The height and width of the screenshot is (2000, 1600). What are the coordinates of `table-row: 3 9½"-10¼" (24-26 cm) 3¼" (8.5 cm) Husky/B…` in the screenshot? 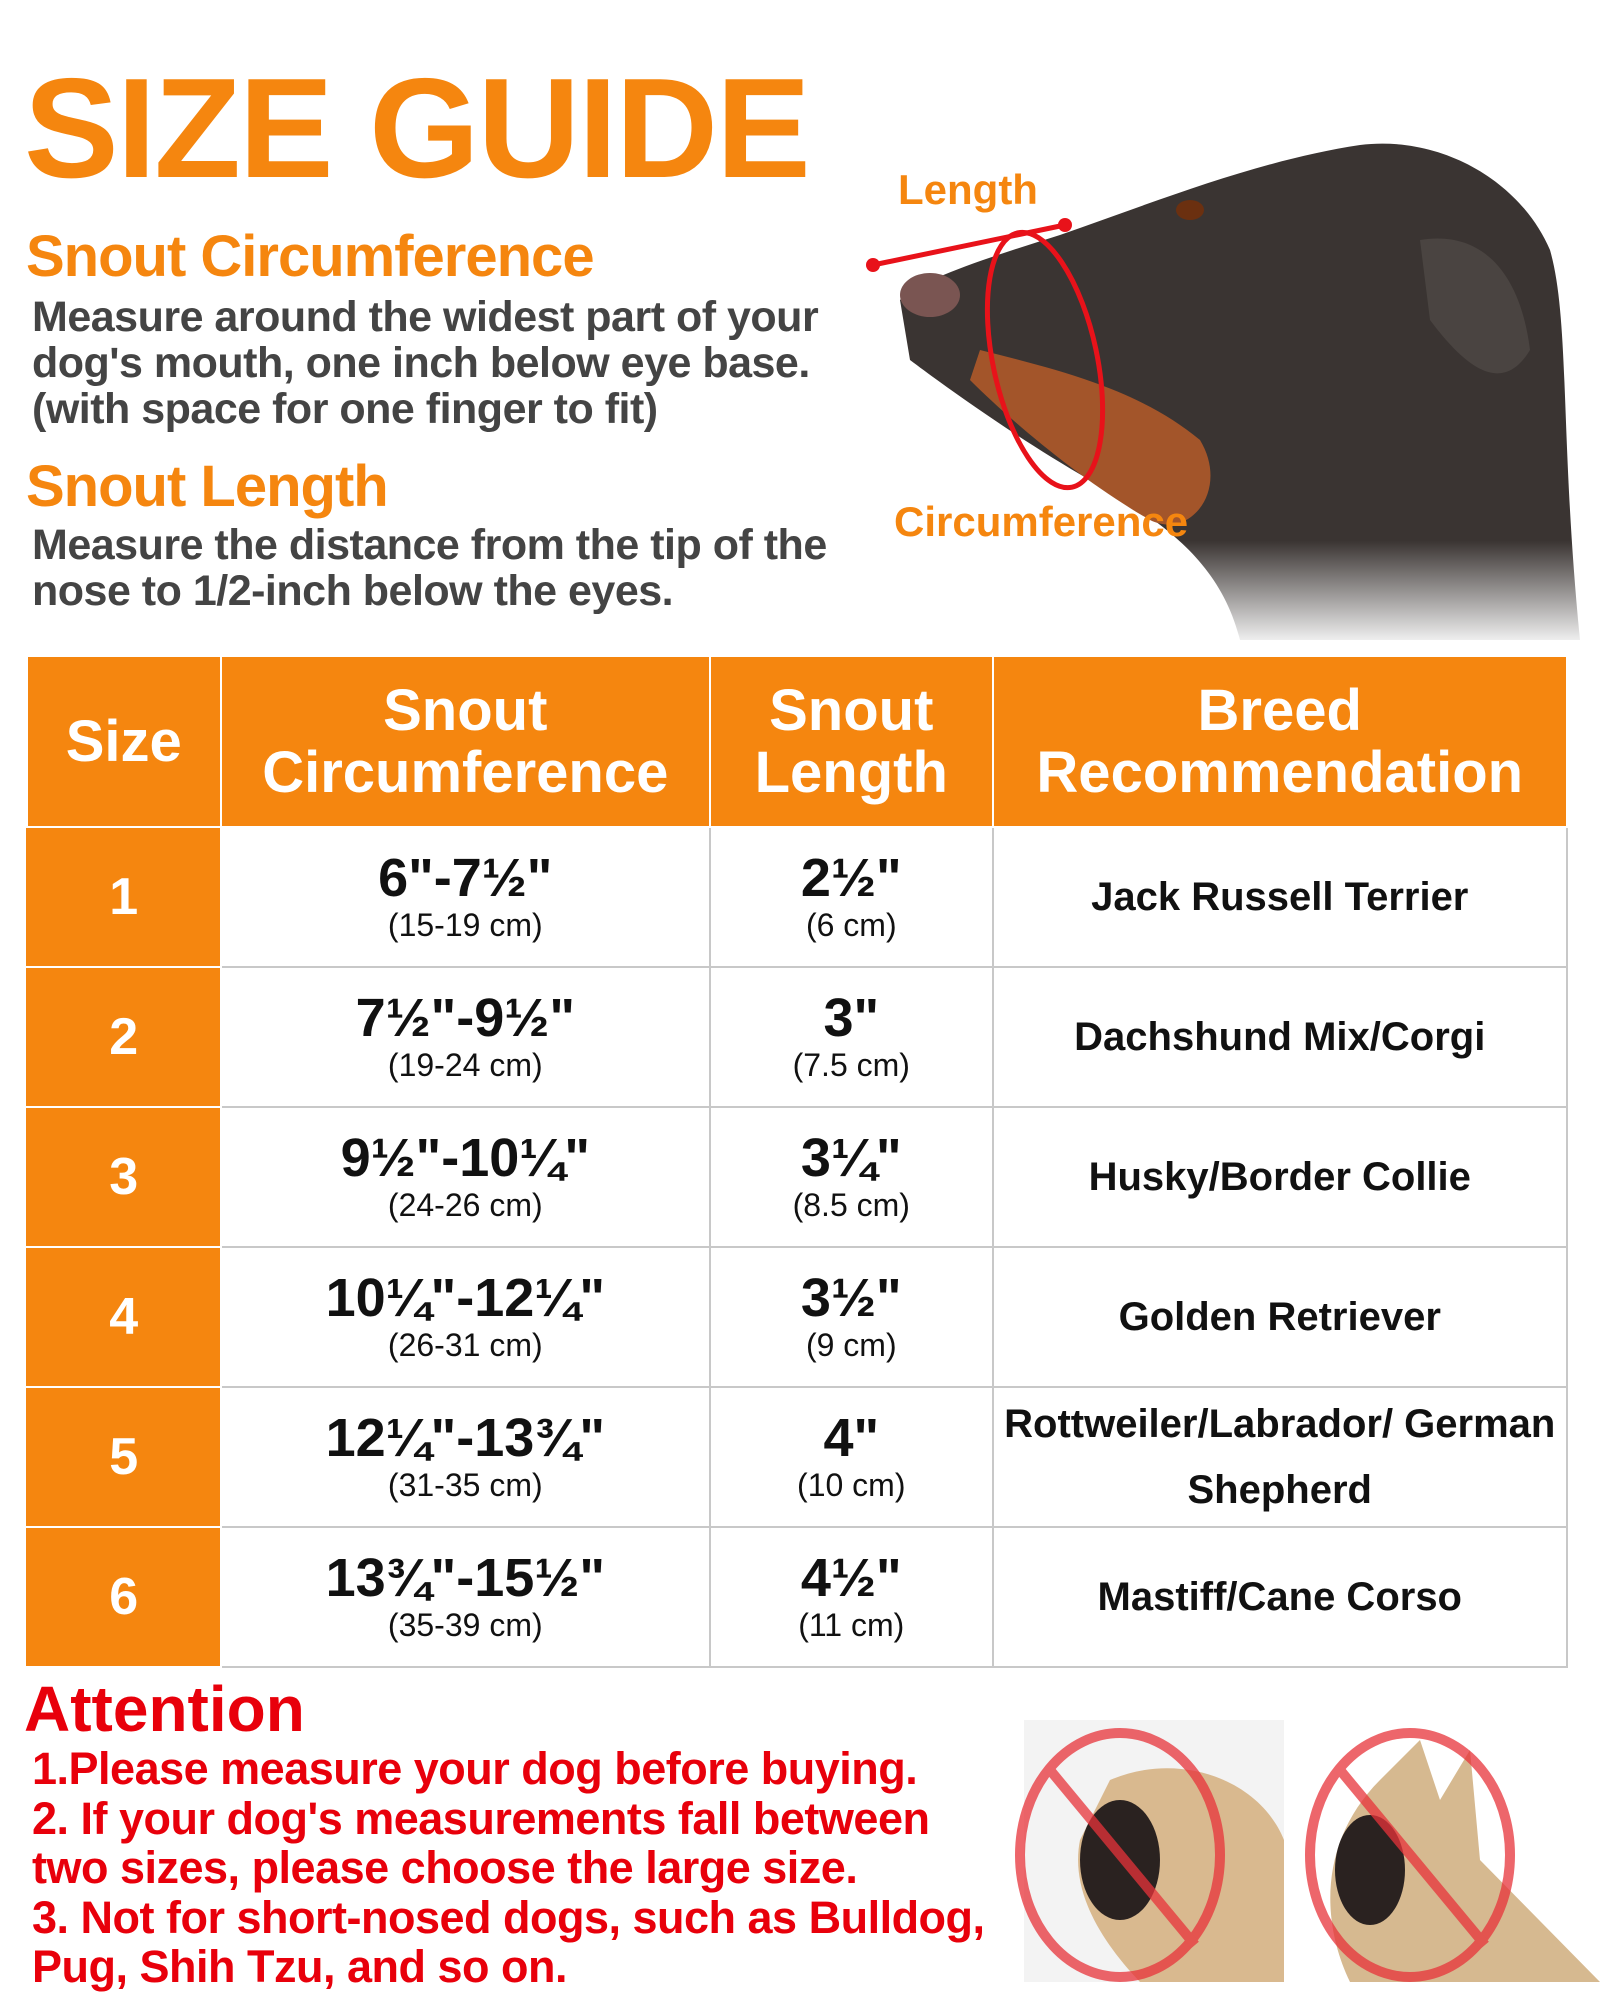 It's located at (797, 1177).